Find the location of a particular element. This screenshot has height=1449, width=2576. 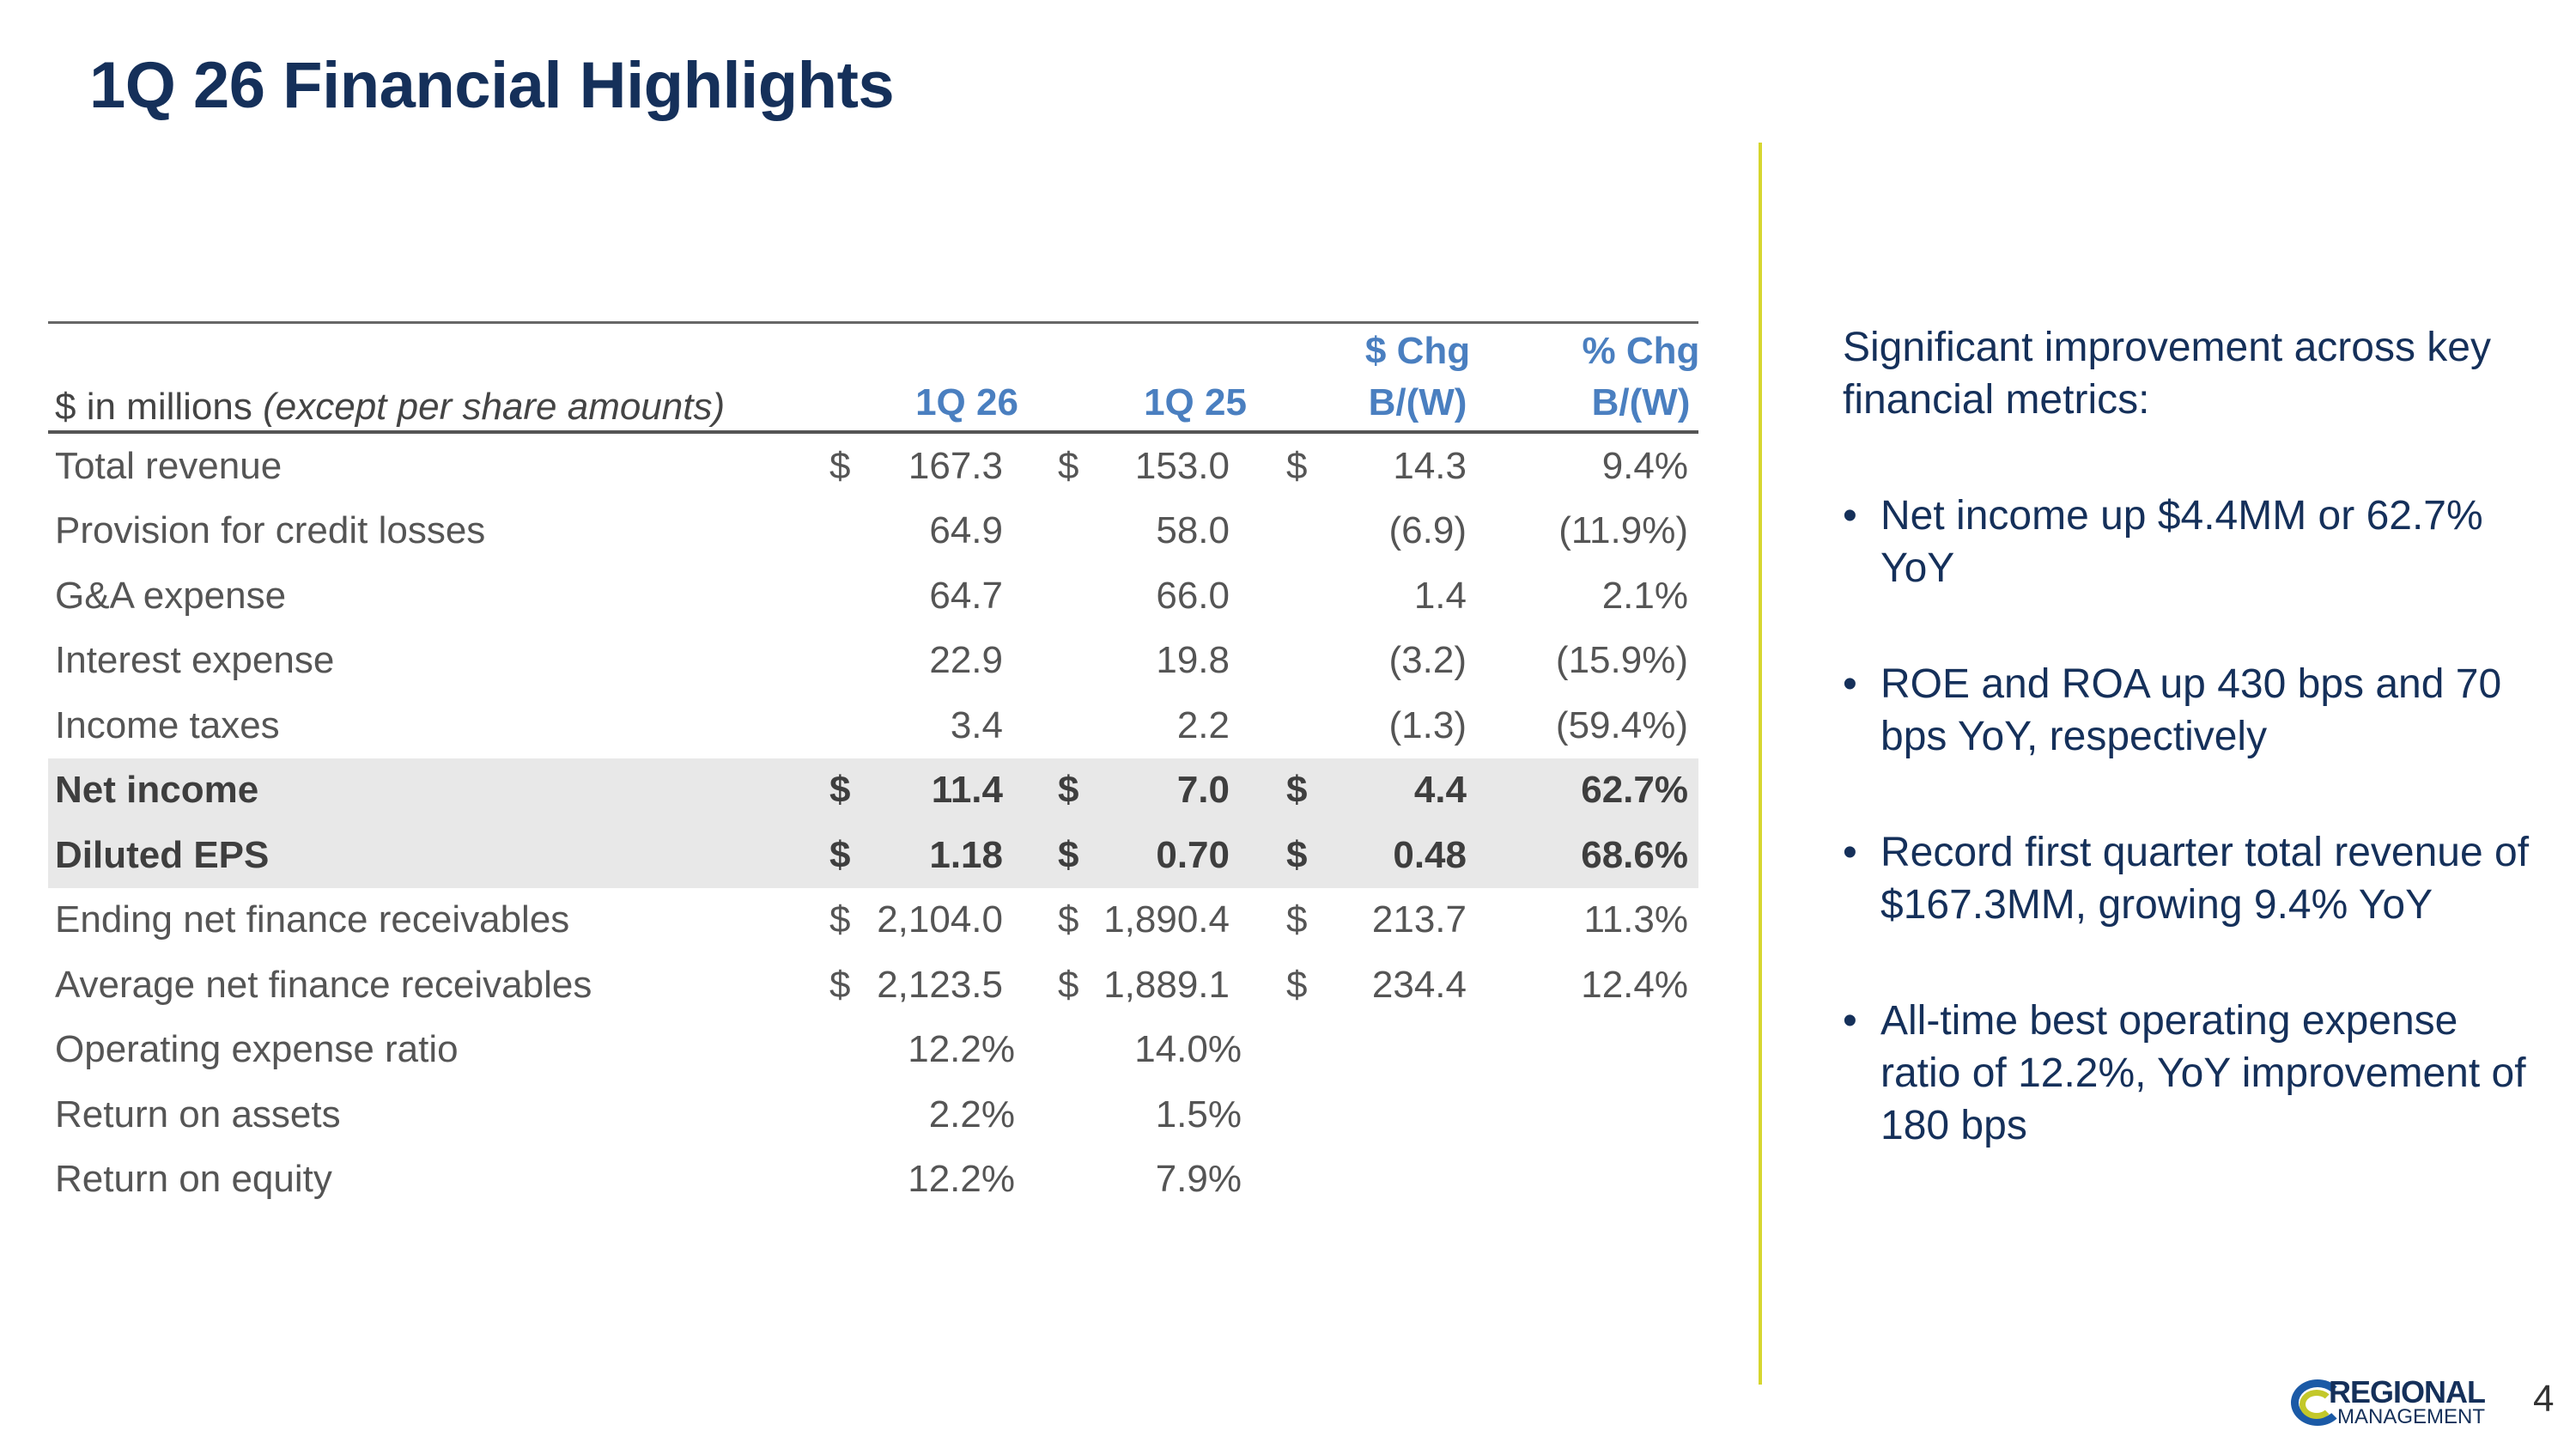

cell-c4: 9.4% is located at coordinates (1645, 466).